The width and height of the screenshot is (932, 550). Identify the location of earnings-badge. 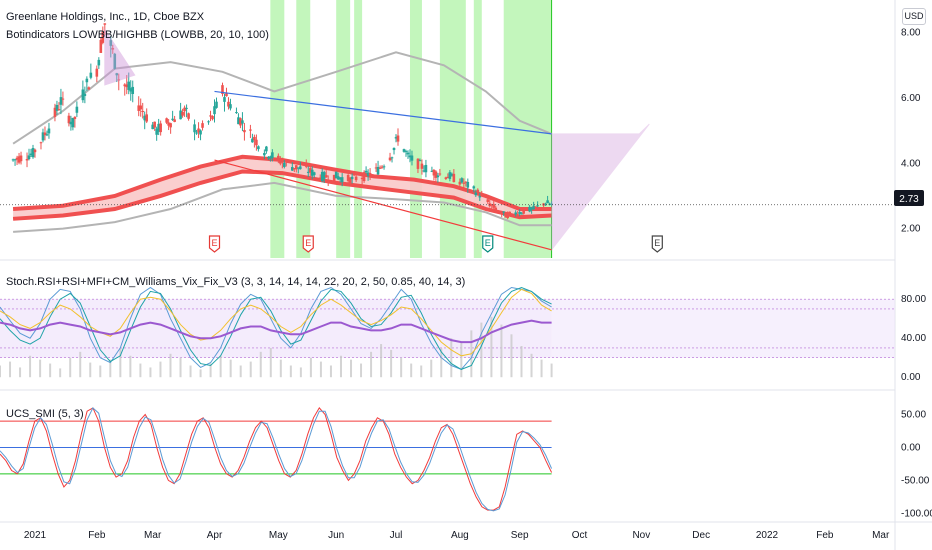
(308, 244).